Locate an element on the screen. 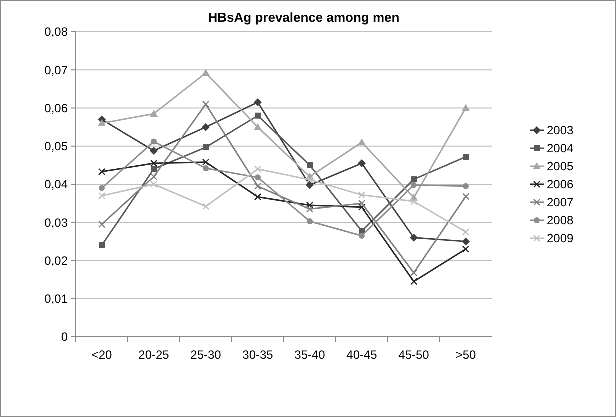 This screenshot has width=616, height=417. x-tick-label: 35-40 is located at coordinates (310, 355).